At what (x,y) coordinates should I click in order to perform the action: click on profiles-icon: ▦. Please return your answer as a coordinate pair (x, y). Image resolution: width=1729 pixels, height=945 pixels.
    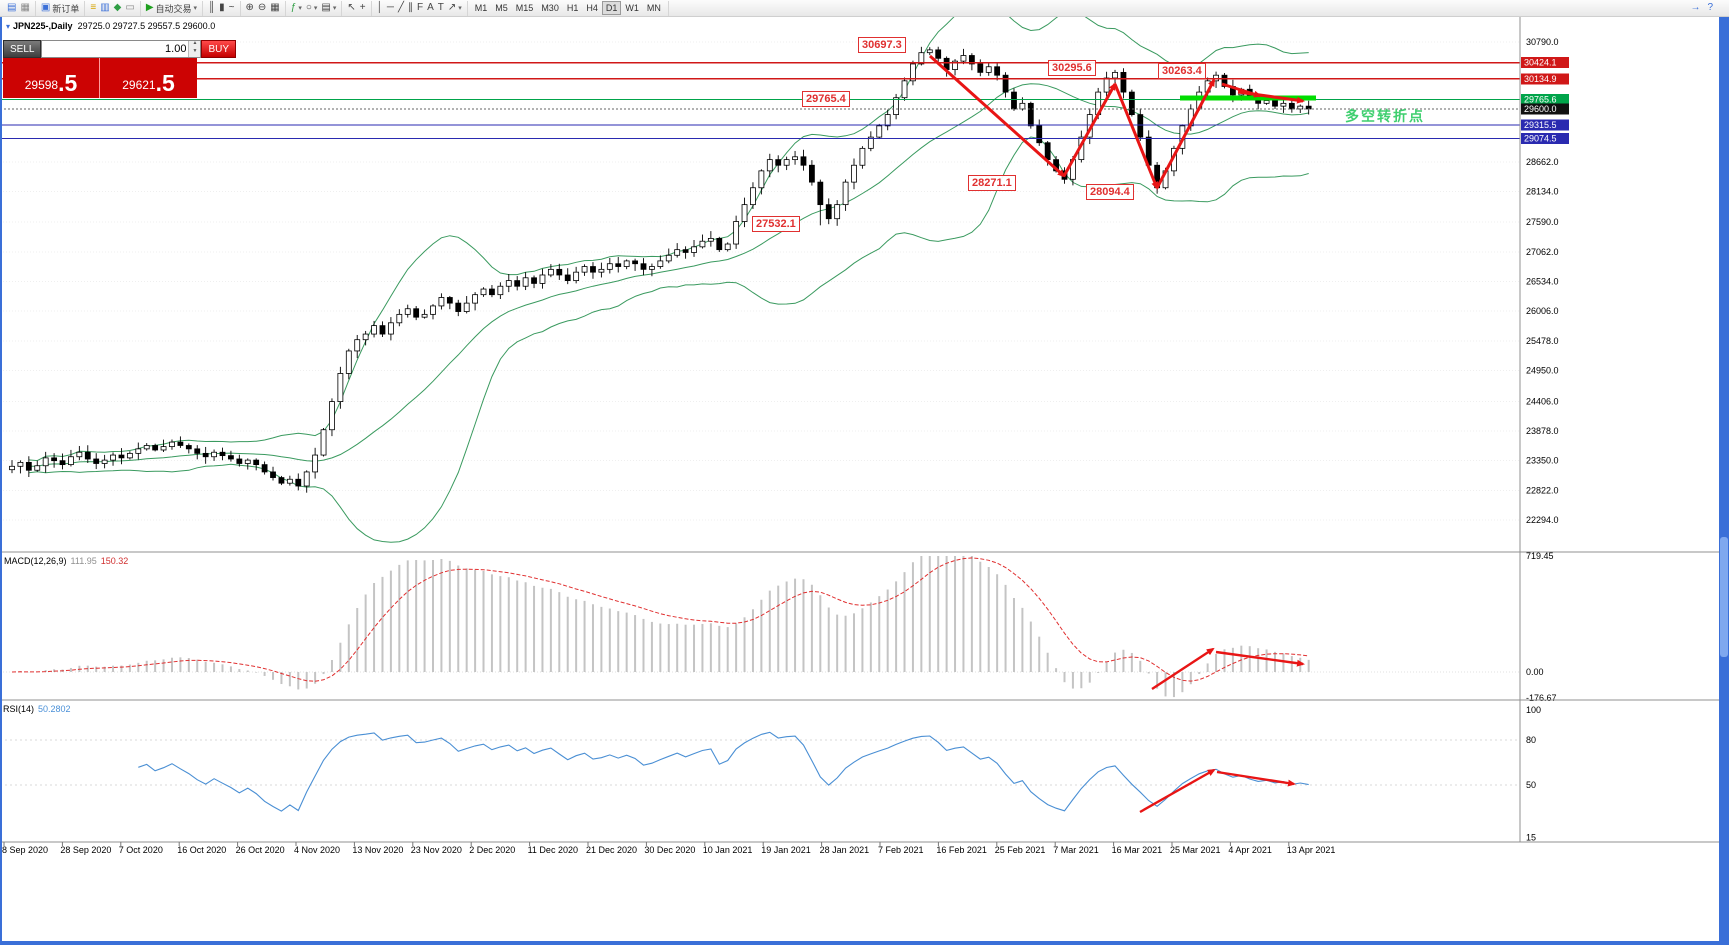
    Looking at the image, I should click on (24, 8).